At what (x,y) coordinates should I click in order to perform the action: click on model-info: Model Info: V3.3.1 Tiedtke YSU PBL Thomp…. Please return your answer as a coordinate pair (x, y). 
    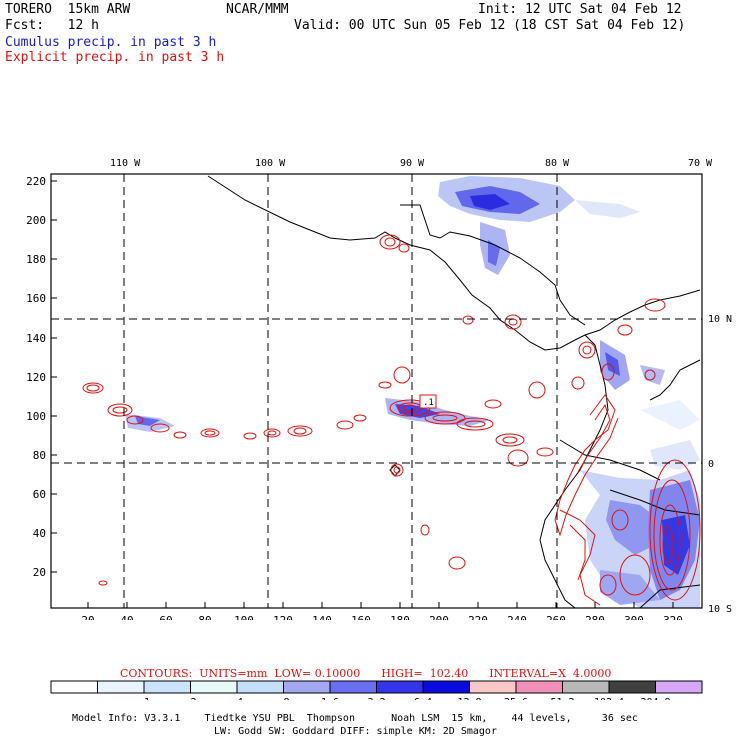
    Looking at the image, I should click on (355, 718).